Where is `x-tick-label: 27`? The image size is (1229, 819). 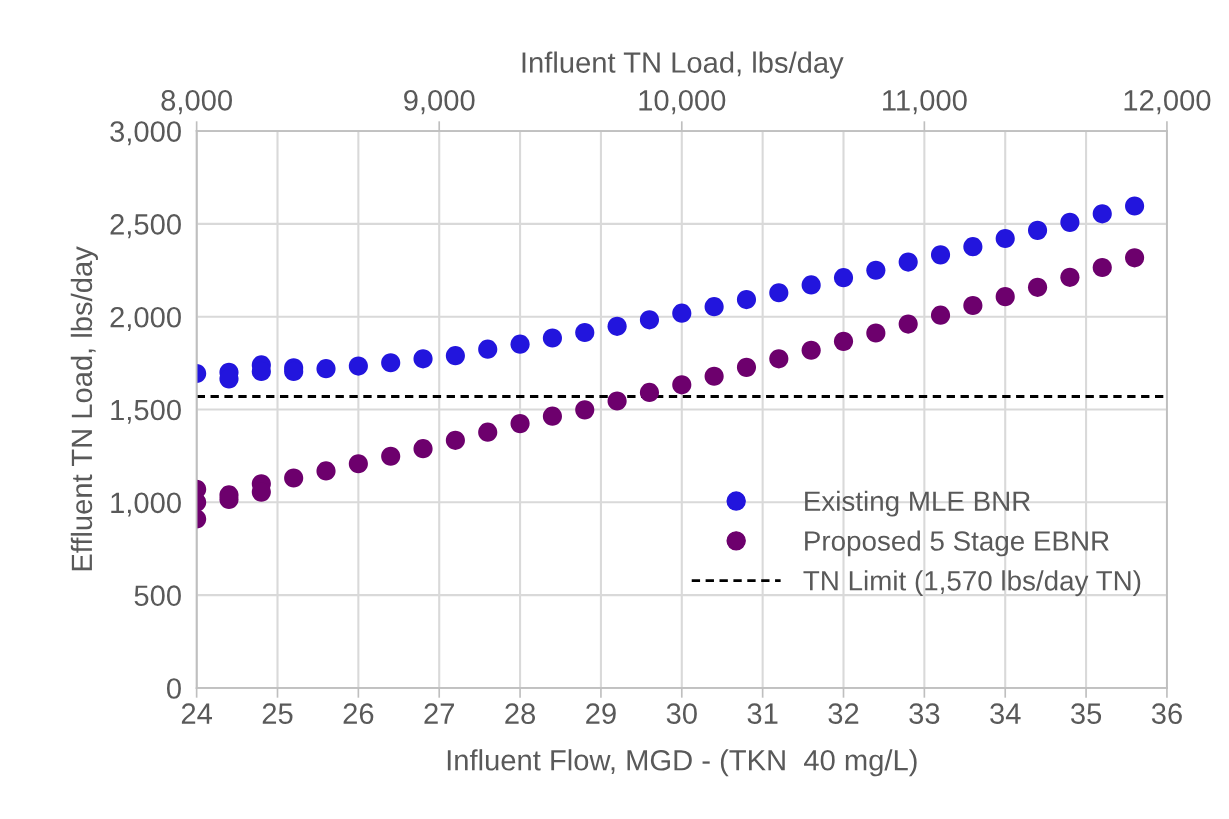 x-tick-label: 27 is located at coordinates (439, 713).